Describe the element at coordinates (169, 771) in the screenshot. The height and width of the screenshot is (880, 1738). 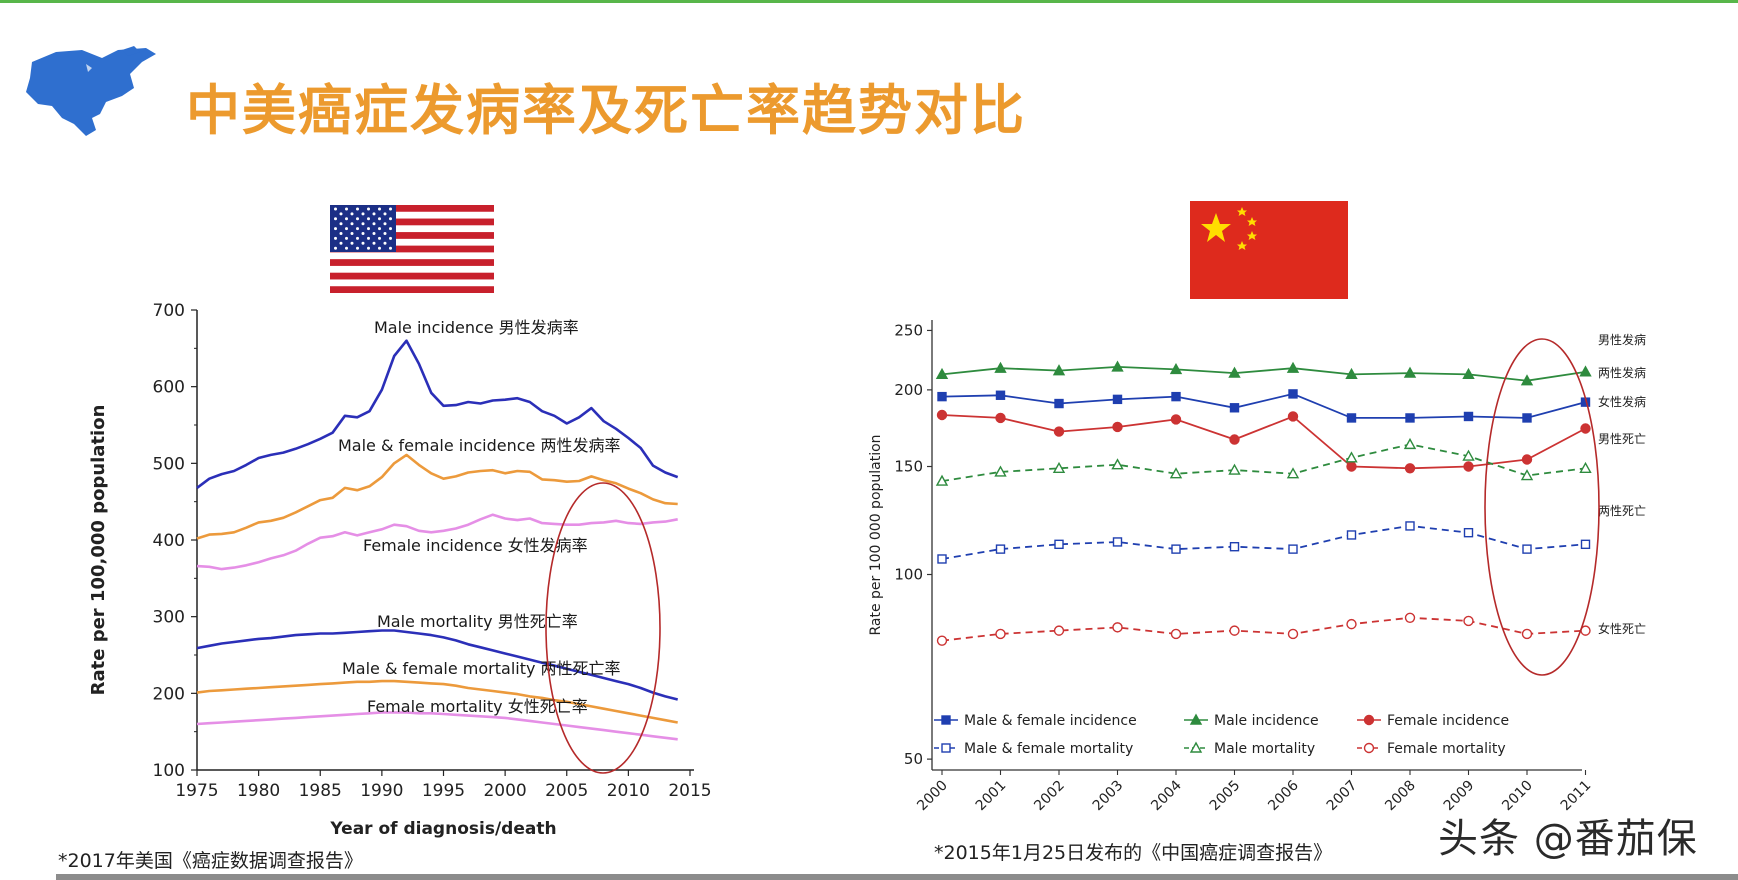
I see `y-tick-label: 100` at that location.